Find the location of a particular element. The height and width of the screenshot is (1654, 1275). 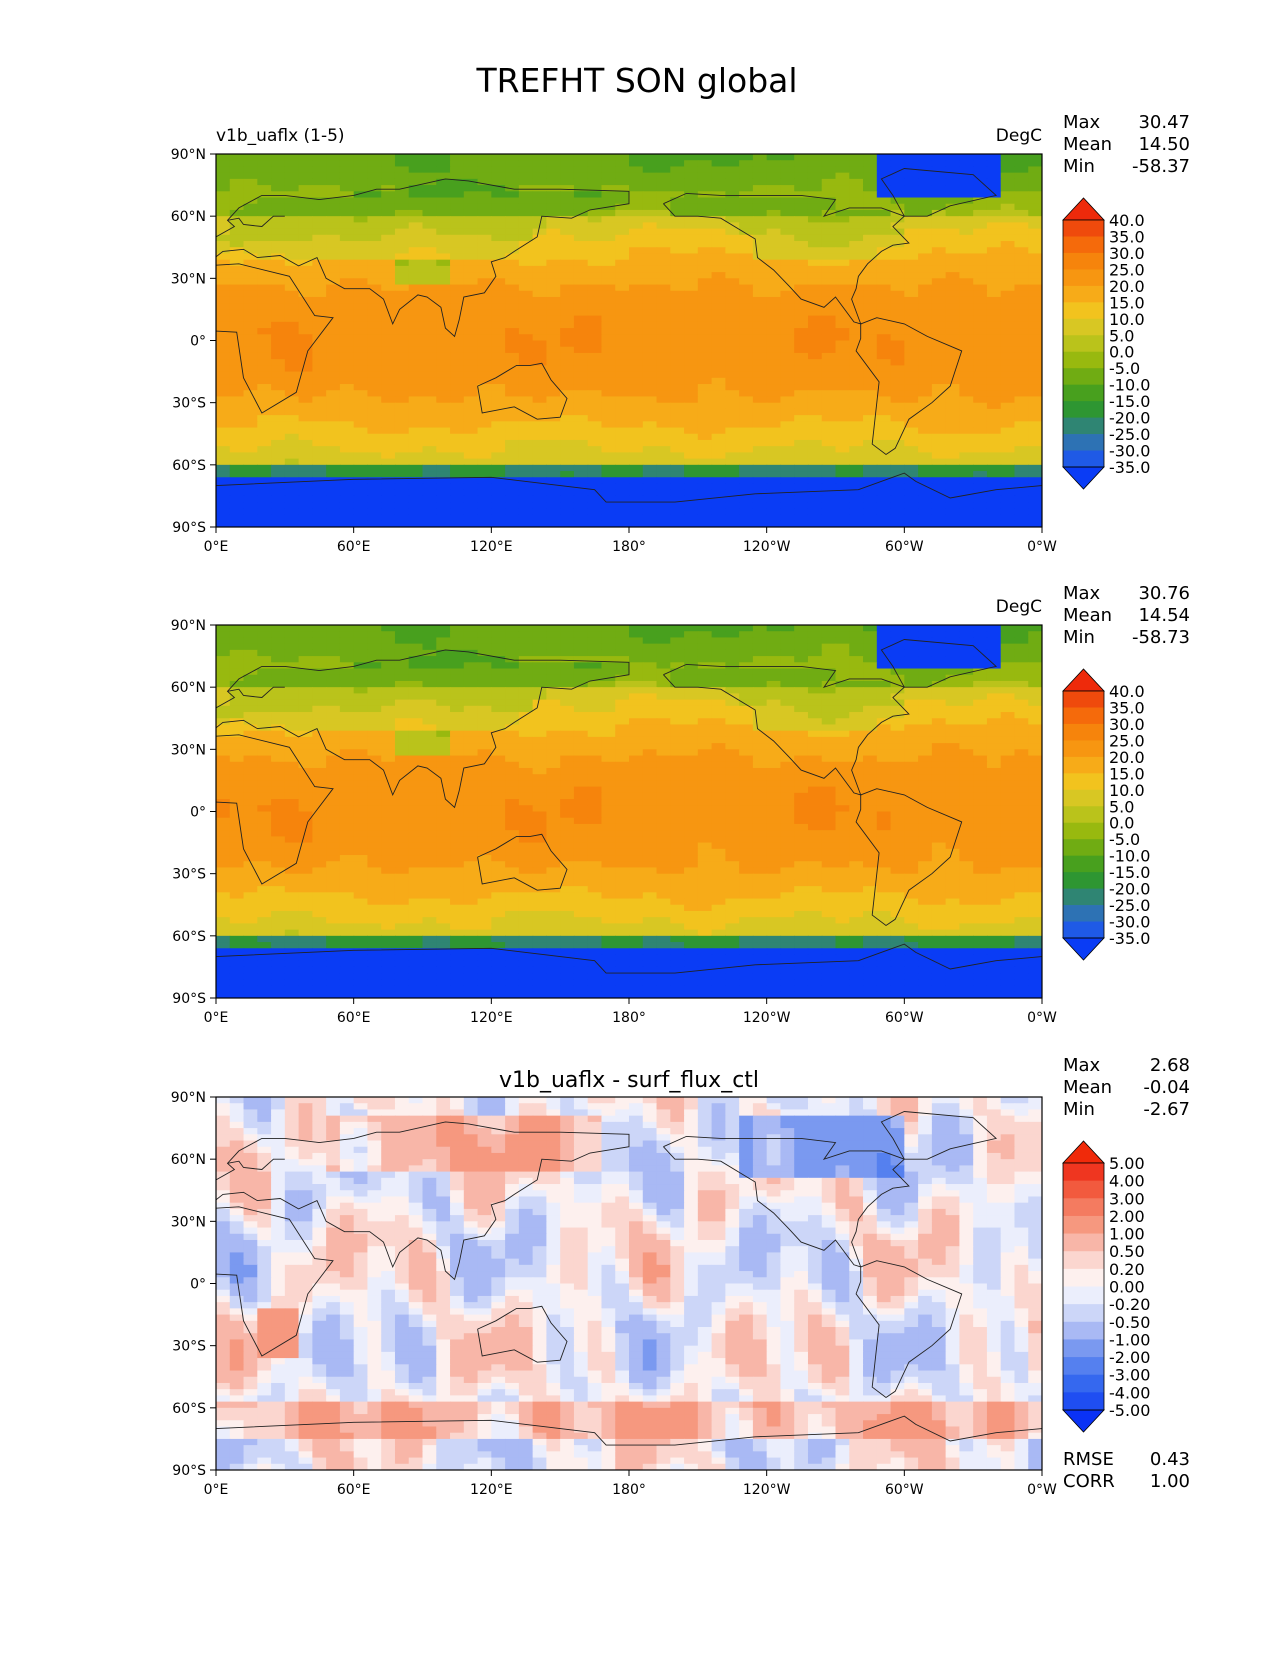

colorbar-bin is located at coordinates (1083, 426).